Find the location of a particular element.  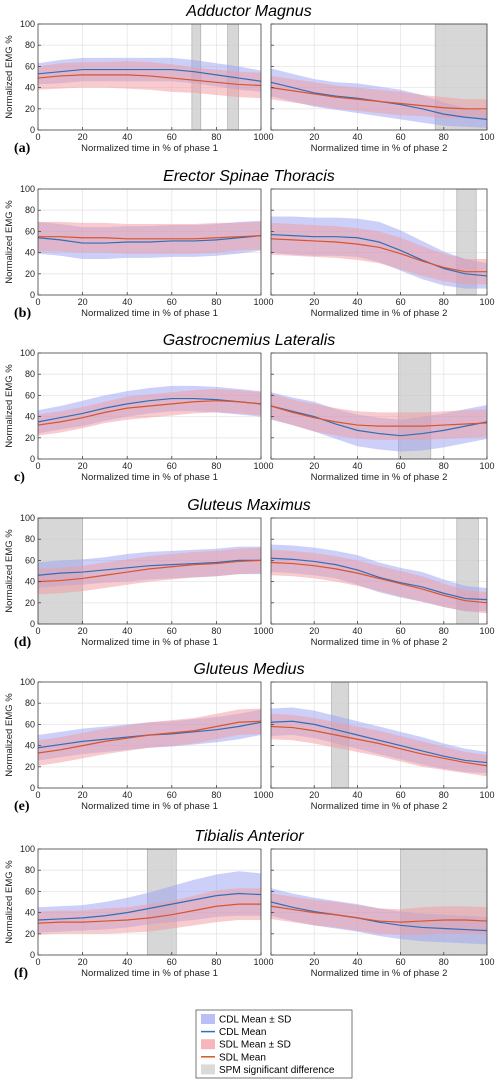

panel-label: c) is located at coordinates (19, 477).